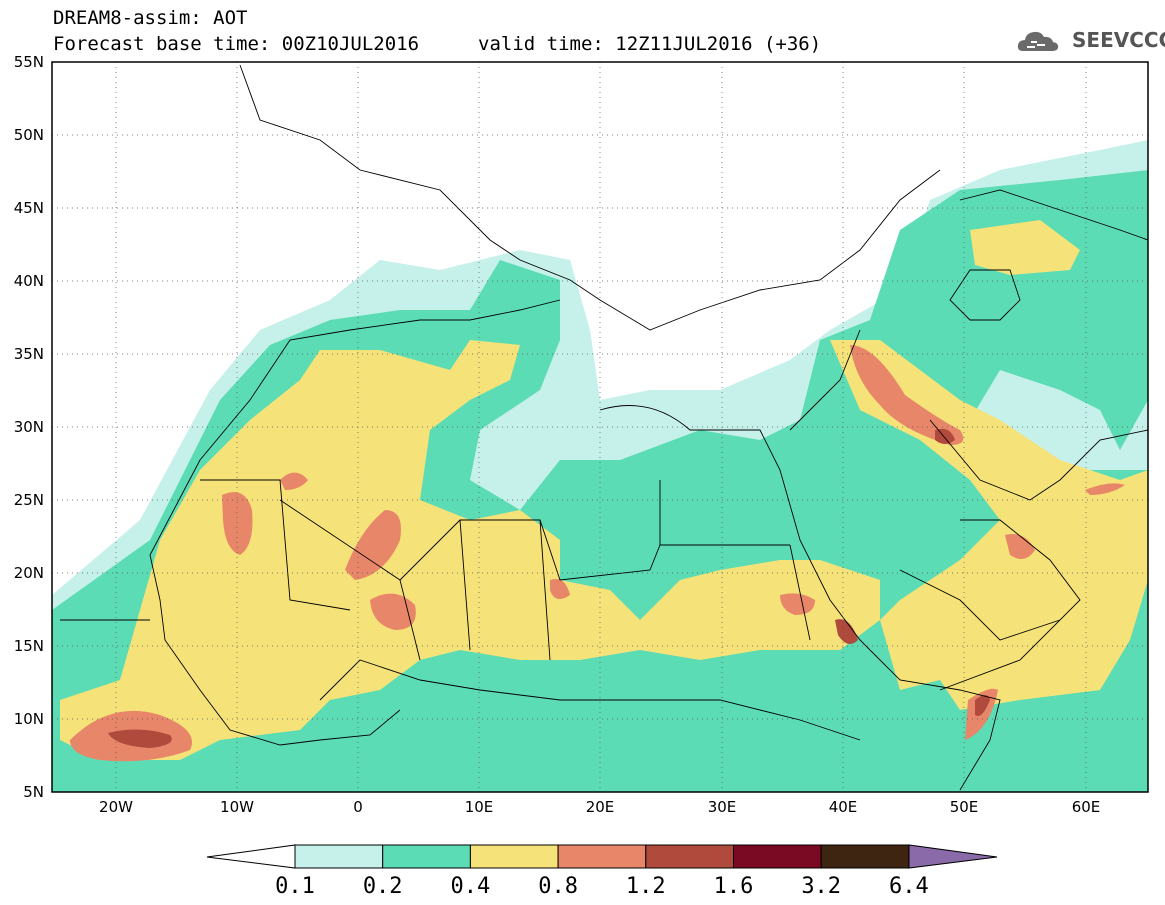  Describe the element at coordinates (237, 807) in the screenshot. I see `lon-tick-label: 10W` at that location.